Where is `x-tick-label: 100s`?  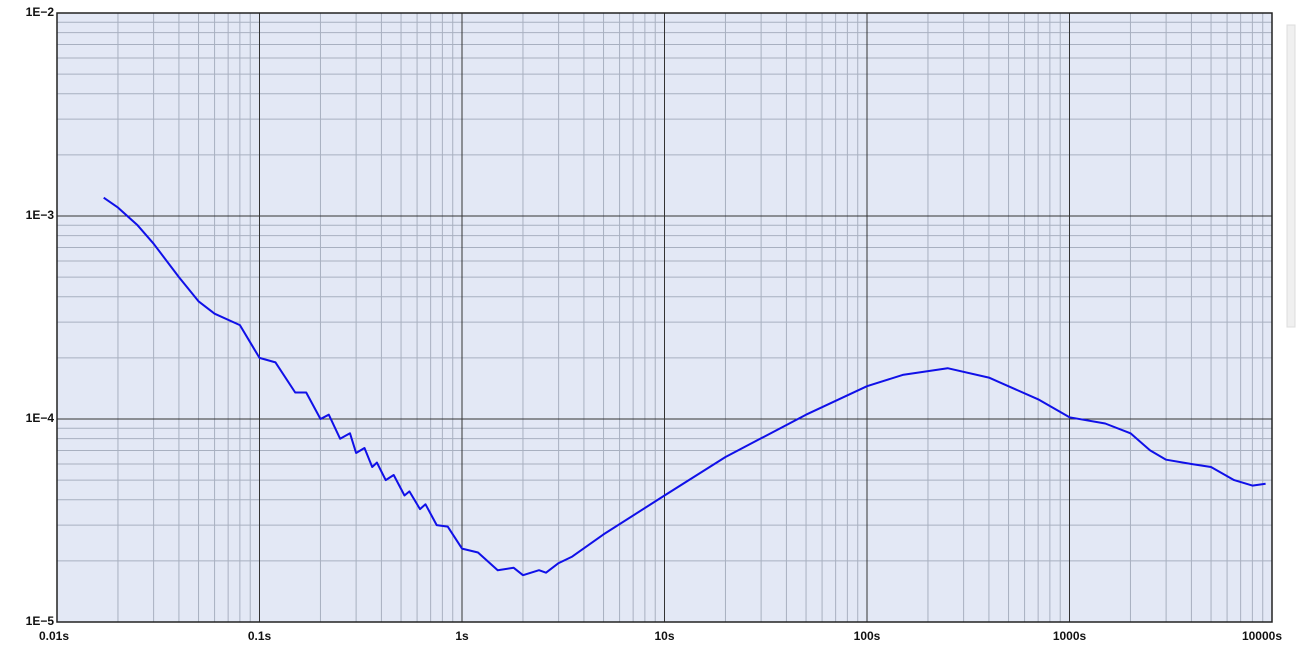
x-tick-label: 100s is located at coordinates (867, 636).